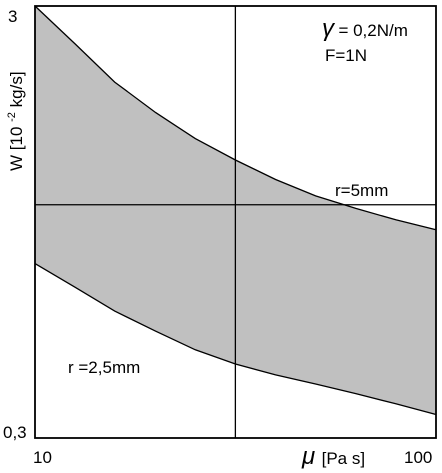 The width and height of the screenshot is (442, 473). What do you see at coordinates (361, 190) in the screenshot?
I see `series-label-upper: r=5mm` at bounding box center [361, 190].